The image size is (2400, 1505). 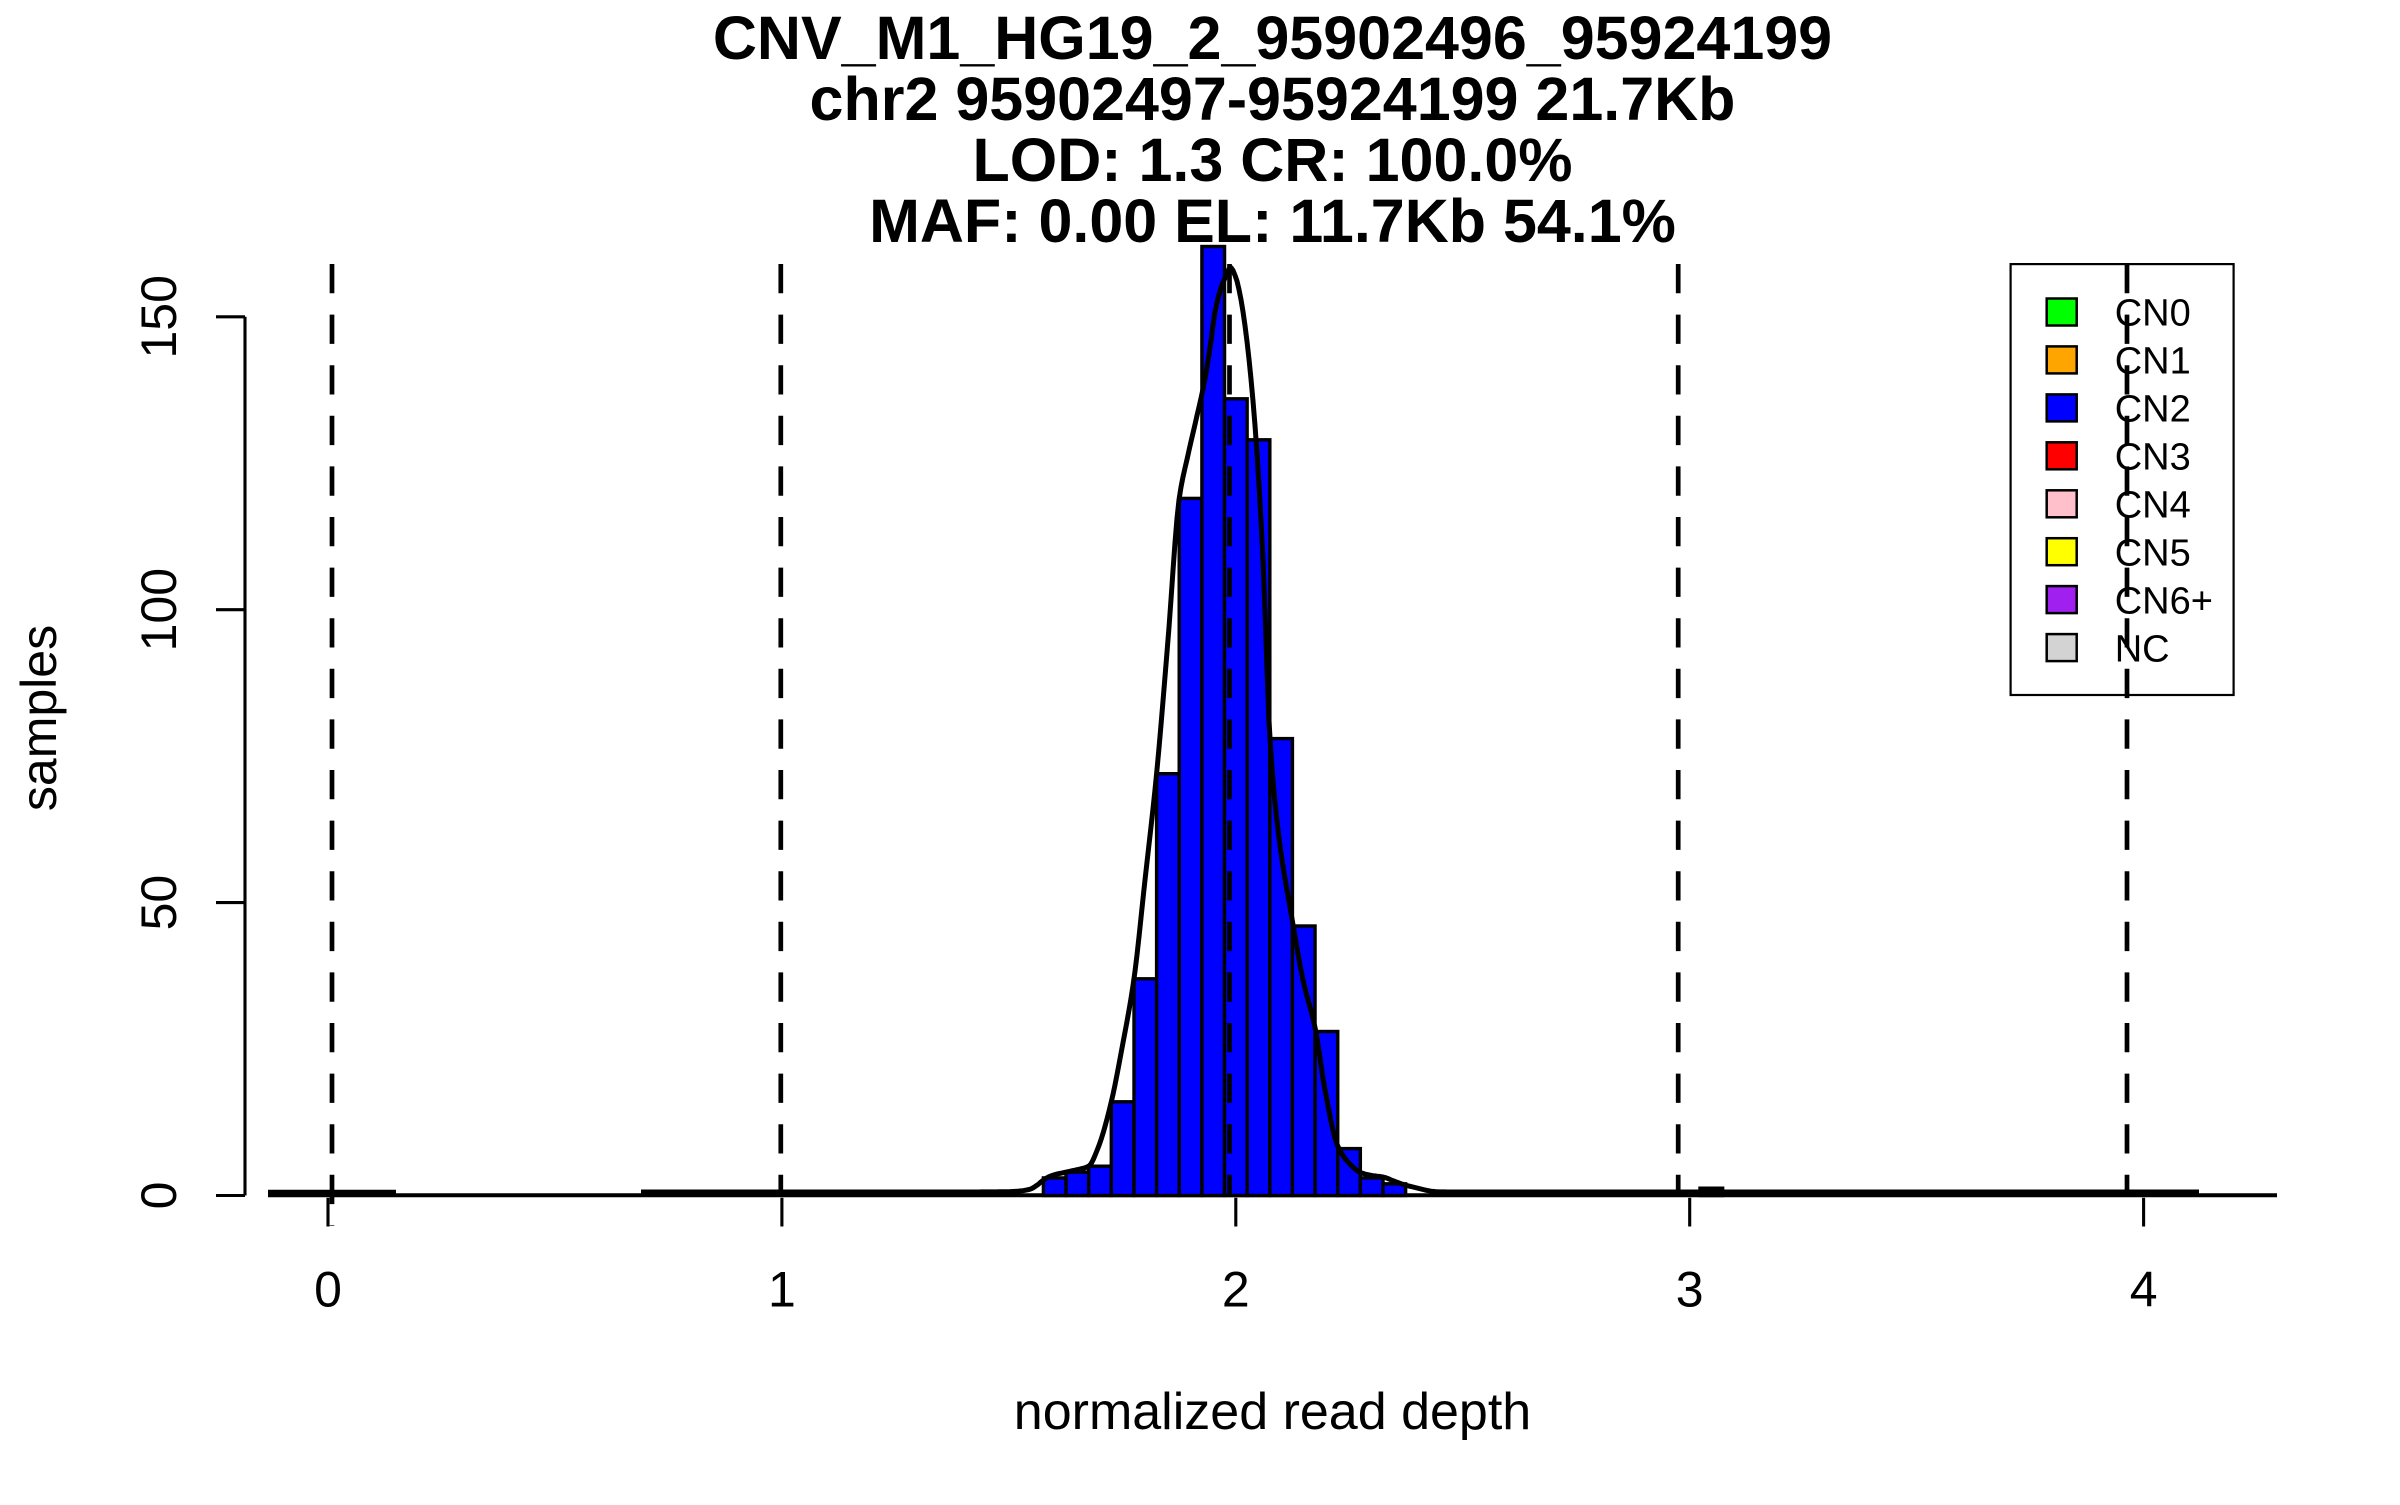 What do you see at coordinates (2153, 410) in the screenshot?
I see `svg-text: CN2` at bounding box center [2153, 410].